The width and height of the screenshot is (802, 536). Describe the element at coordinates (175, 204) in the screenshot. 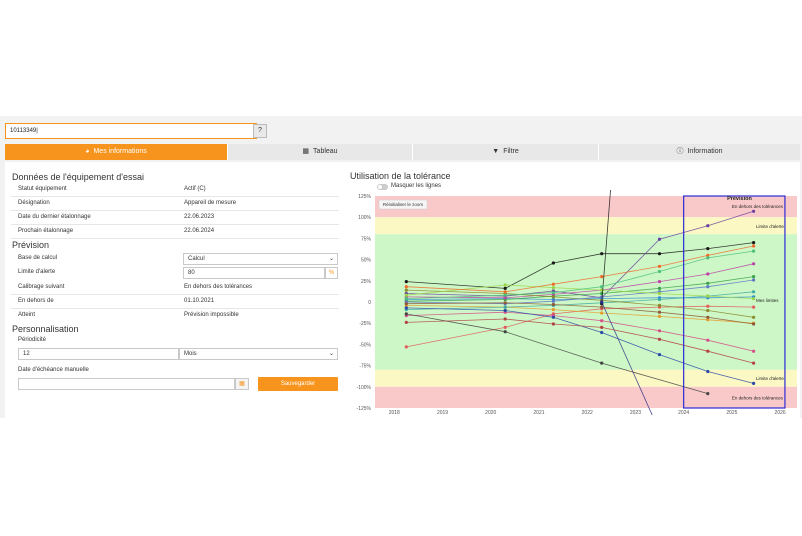

I see `equipment-row: Désignation Appareil de mesure` at that location.